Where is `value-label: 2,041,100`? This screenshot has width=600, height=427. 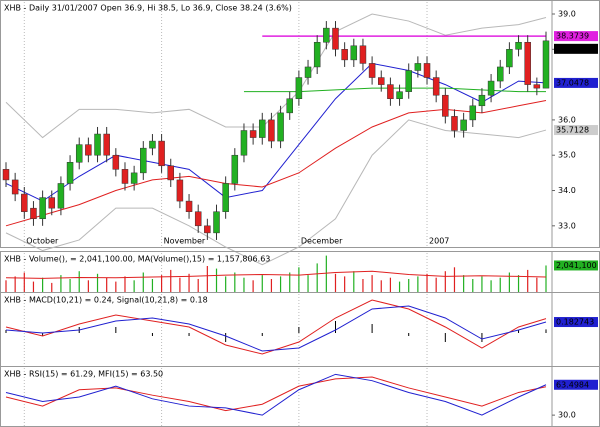 value-label: 2,041,100 is located at coordinates (576, 265).